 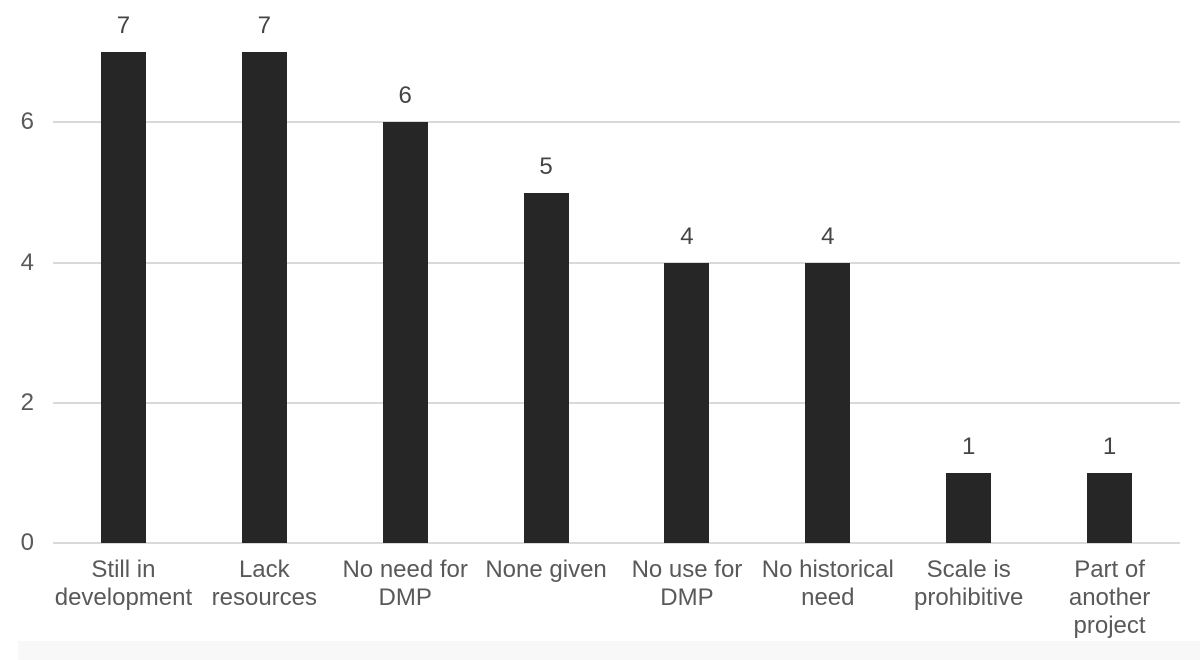 I want to click on x-axis-category-label: No need for DMP, so click(x=405, y=583).